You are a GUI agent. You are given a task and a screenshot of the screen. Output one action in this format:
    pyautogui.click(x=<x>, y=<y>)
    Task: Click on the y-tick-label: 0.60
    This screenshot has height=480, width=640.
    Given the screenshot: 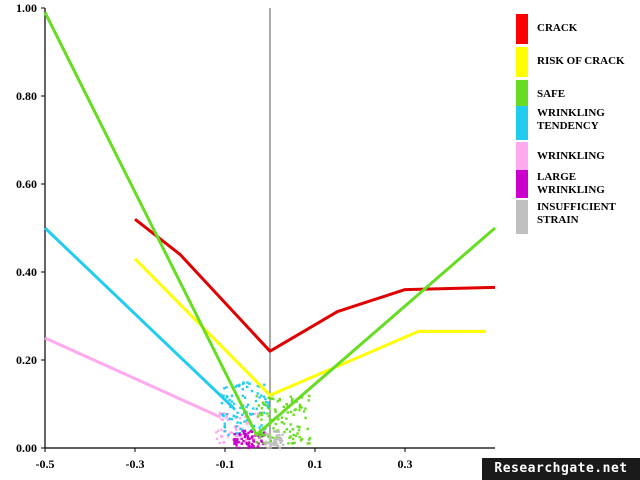 What is the action you would take?
    pyautogui.click(x=26, y=184)
    